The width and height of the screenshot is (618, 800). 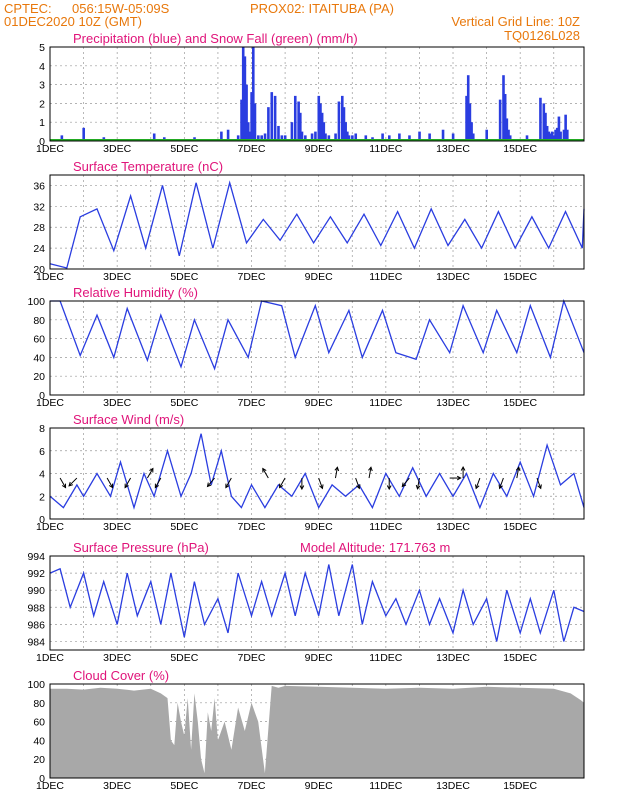 What do you see at coordinates (319, 403) in the screenshot?
I see `humidity-xtick-label: 9DEC` at bounding box center [319, 403].